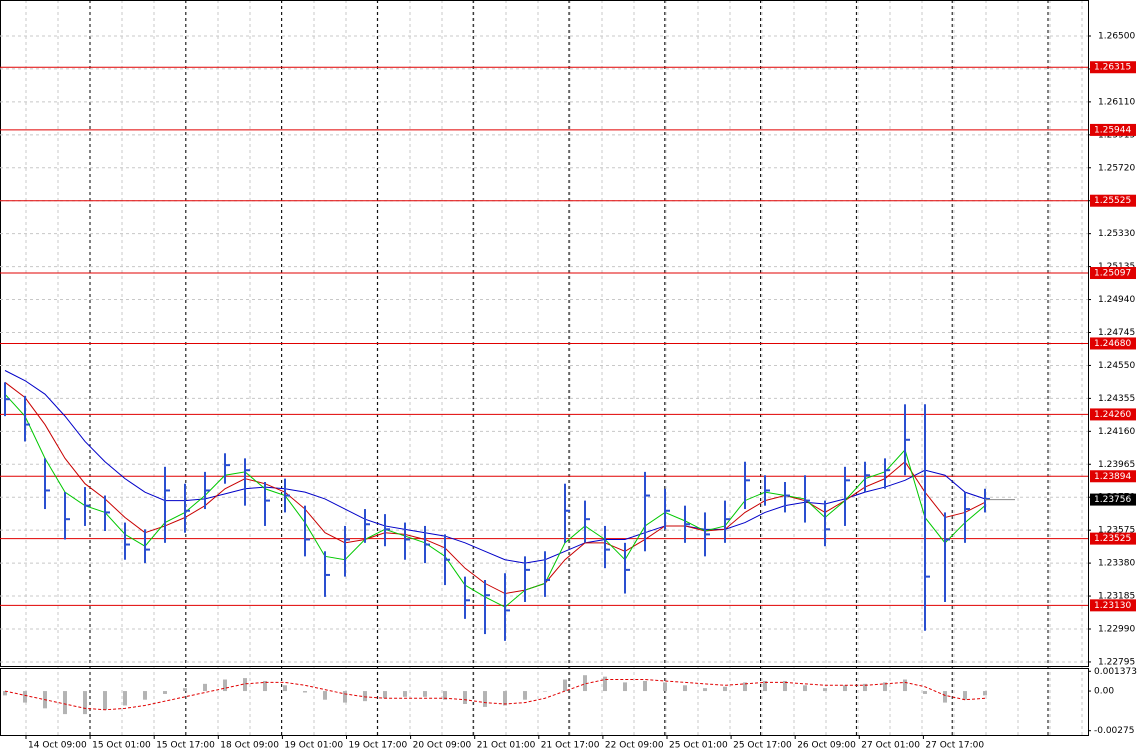  Describe the element at coordinates (1116, 564) in the screenshot. I see `y-tick-label: 1.23380` at that location.